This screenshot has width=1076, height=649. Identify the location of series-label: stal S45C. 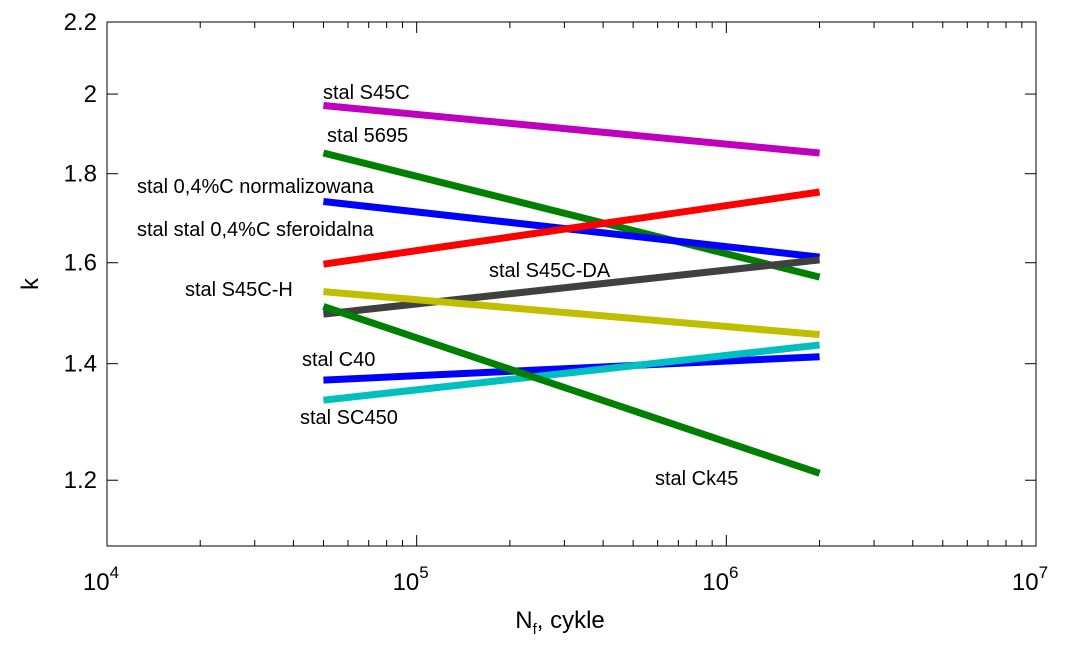
(366, 93).